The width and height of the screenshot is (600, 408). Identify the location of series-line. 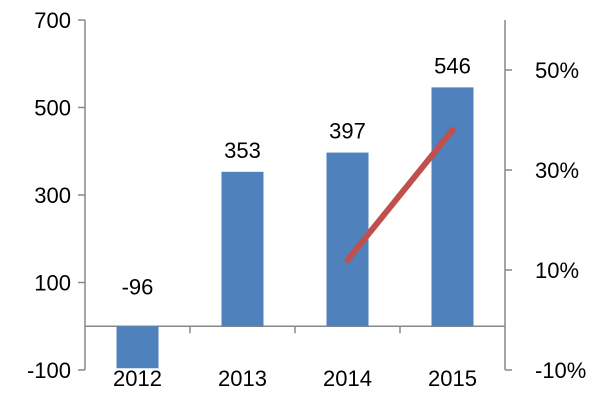
(400, 195).